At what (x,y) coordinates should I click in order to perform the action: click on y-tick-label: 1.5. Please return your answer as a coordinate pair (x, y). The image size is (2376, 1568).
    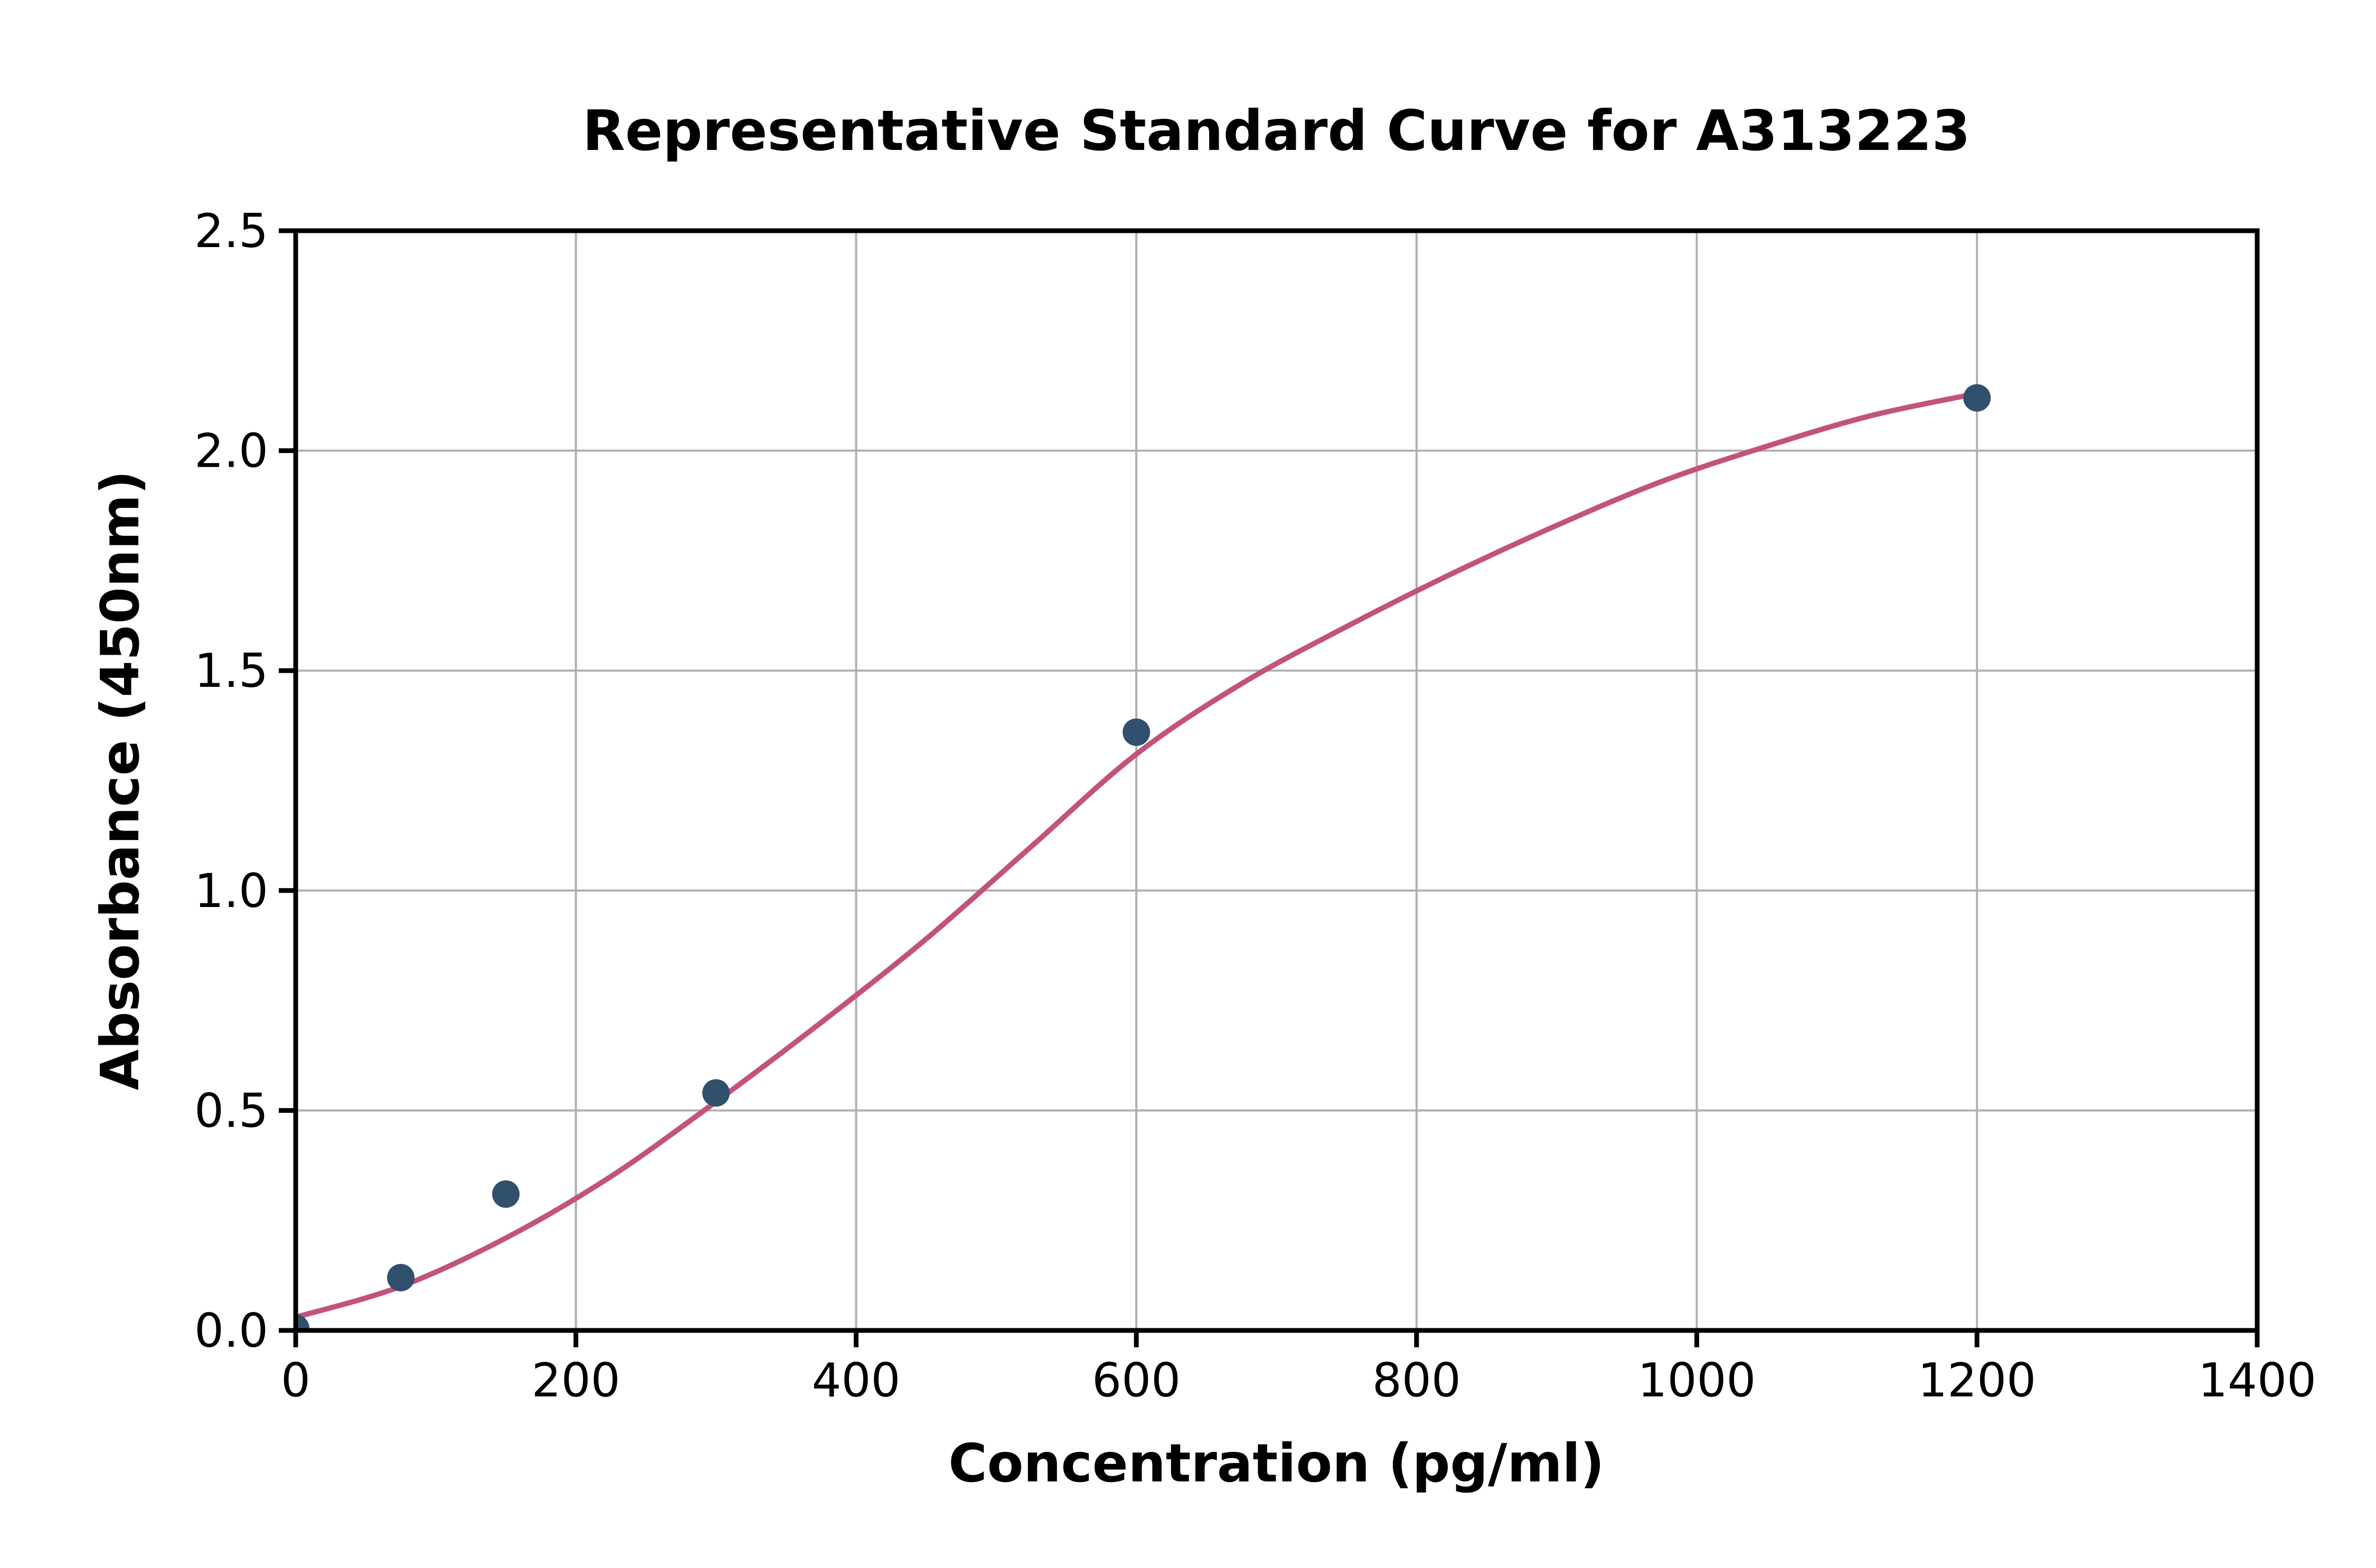
    Looking at the image, I should click on (231, 671).